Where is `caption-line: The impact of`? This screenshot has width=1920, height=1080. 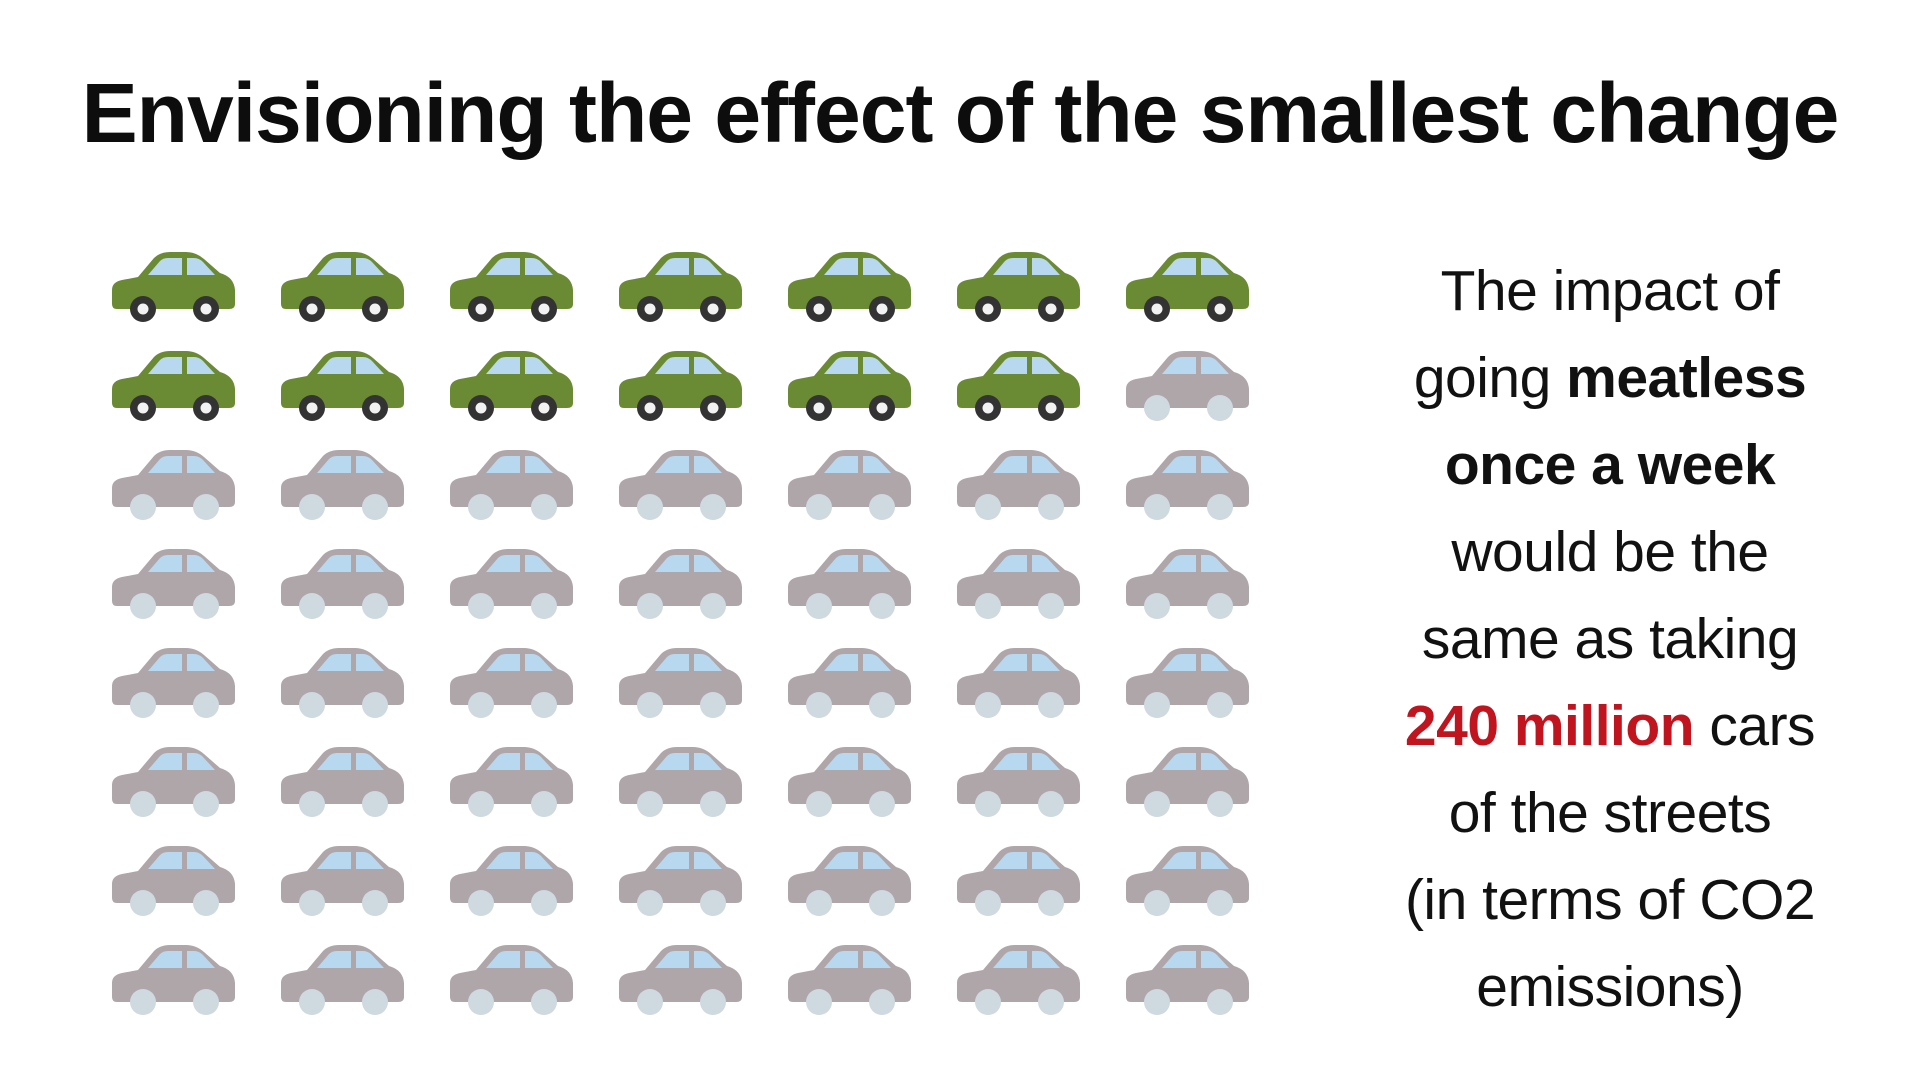 caption-line: The impact of is located at coordinates (1610, 291).